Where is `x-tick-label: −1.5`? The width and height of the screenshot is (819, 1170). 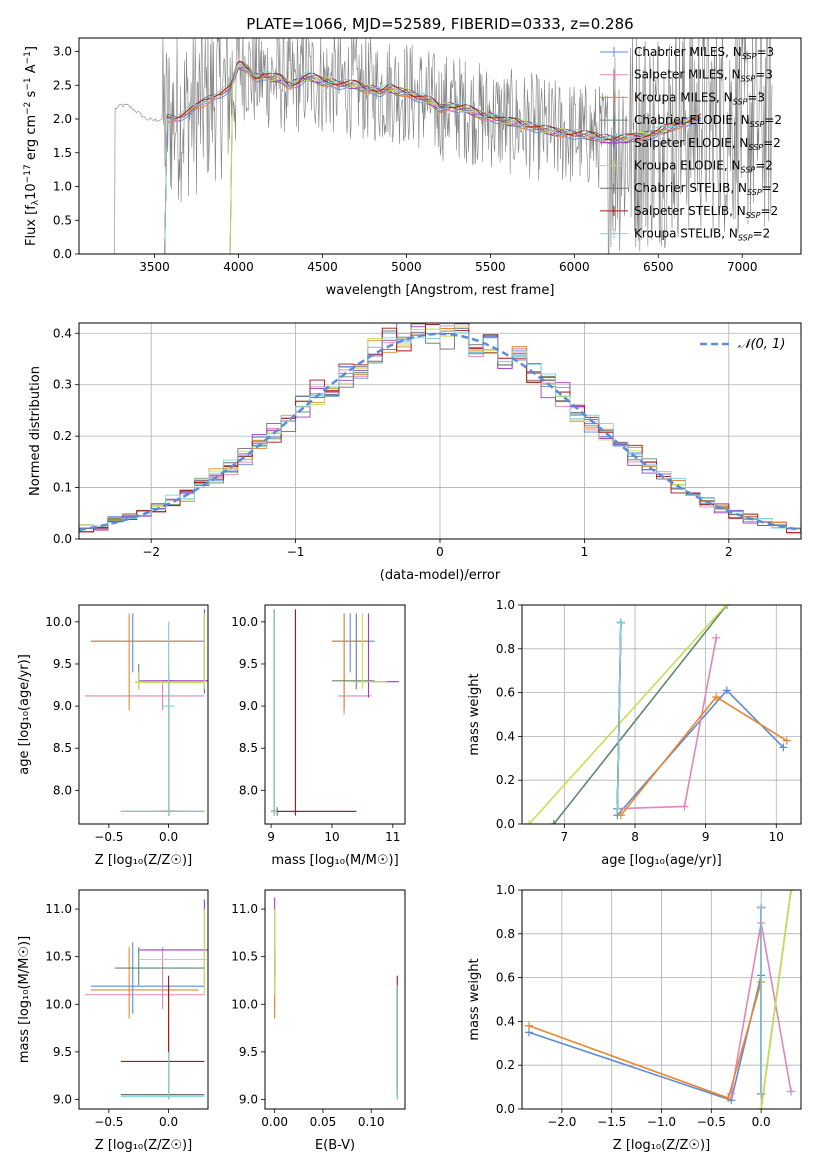 x-tick-label: −1.5 is located at coordinates (611, 1122).